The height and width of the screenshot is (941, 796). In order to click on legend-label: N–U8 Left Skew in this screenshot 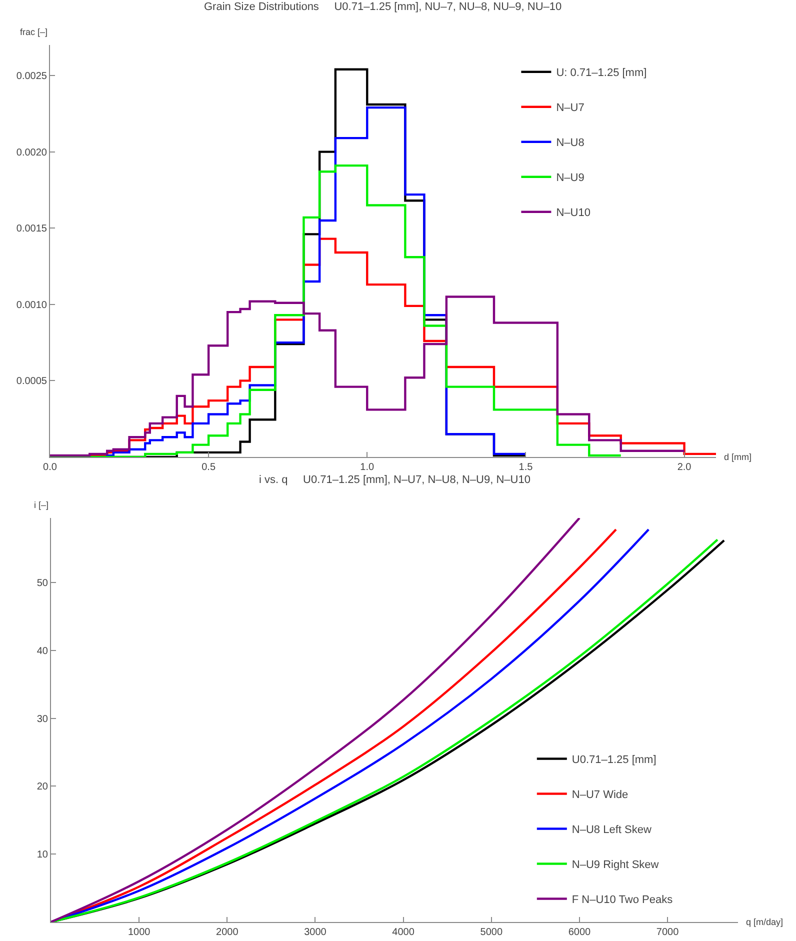, I will do `click(612, 830)`.